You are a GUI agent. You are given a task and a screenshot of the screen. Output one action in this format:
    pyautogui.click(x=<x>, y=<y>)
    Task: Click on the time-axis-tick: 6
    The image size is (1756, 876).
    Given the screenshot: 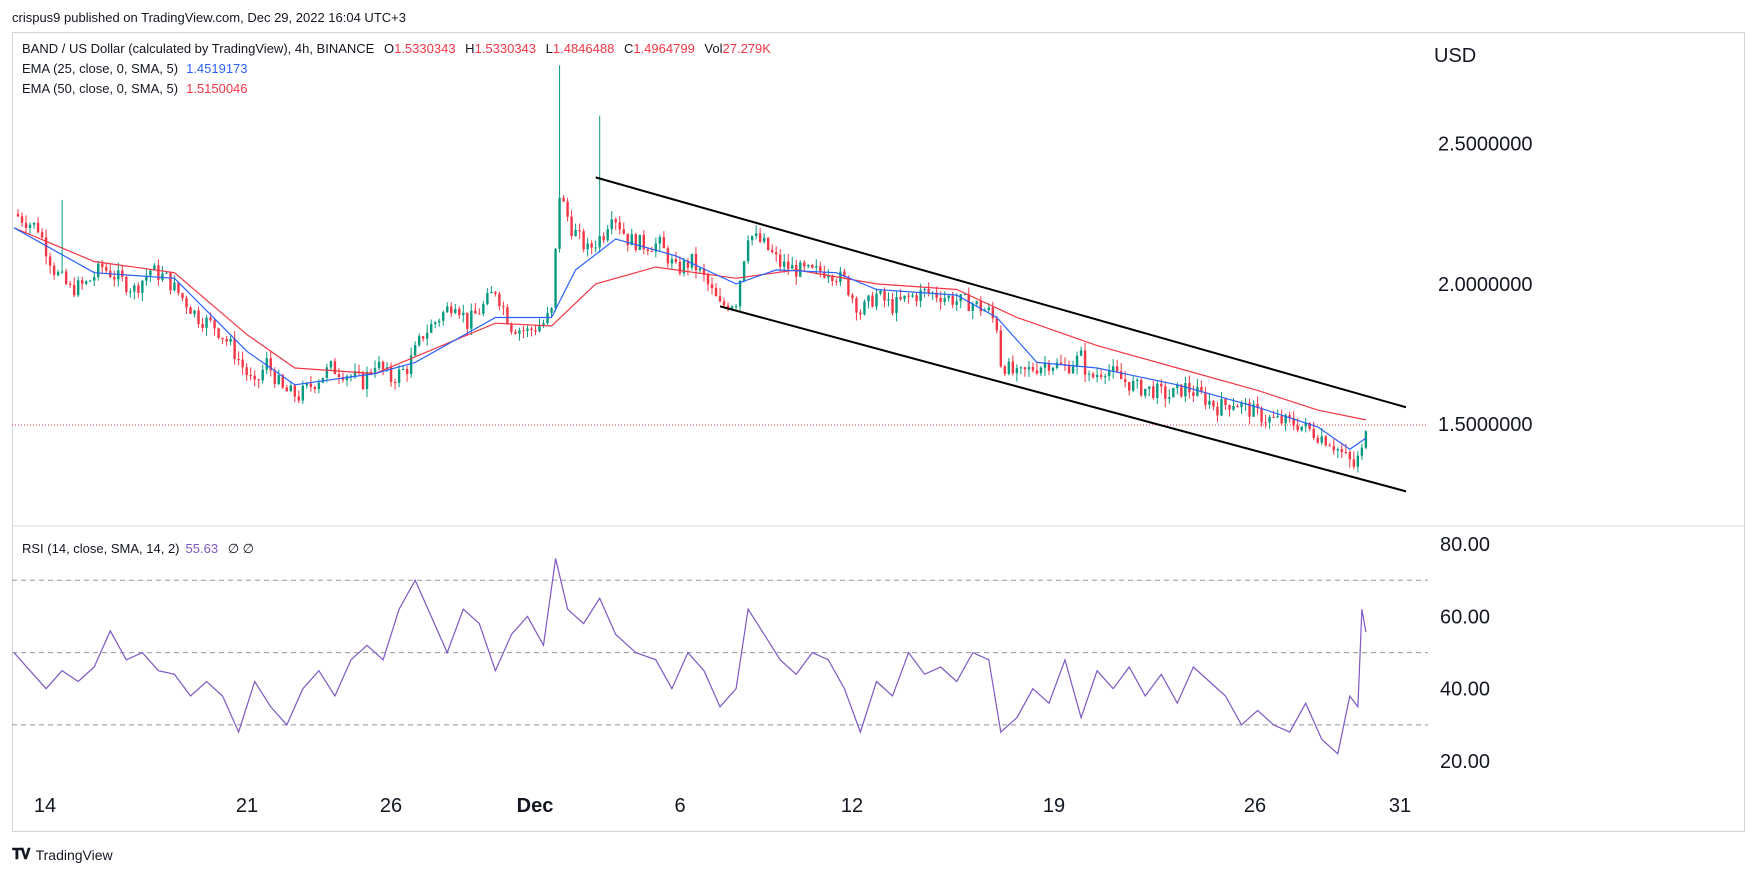 What is the action you would take?
    pyautogui.click(x=679, y=806)
    